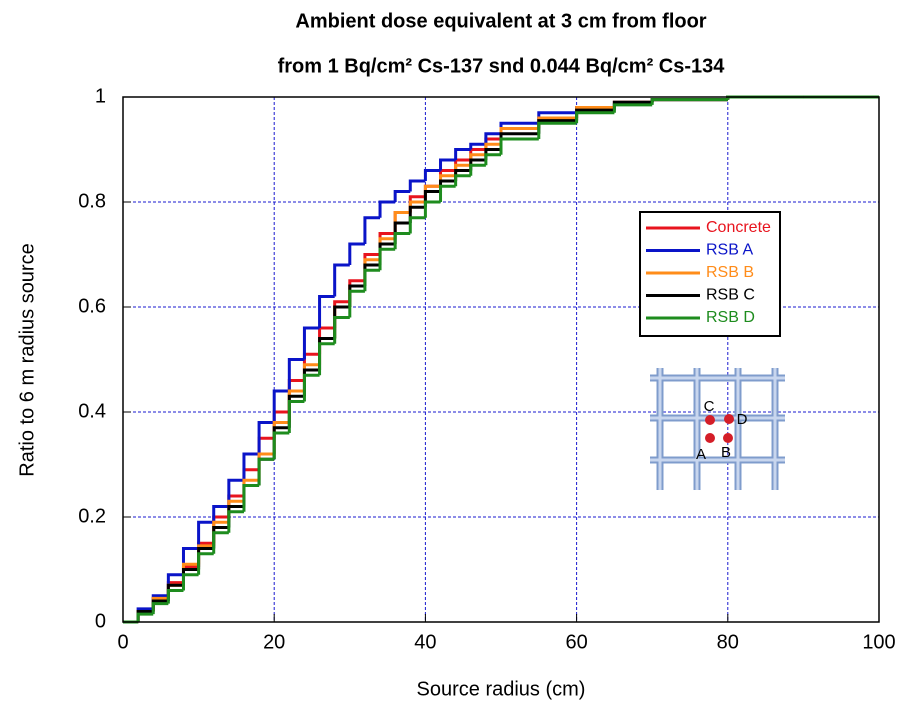 Image resolution: width=906 pixels, height=718 pixels. What do you see at coordinates (92, 201) in the screenshot?
I see `y-tick-label: 0.8` at bounding box center [92, 201].